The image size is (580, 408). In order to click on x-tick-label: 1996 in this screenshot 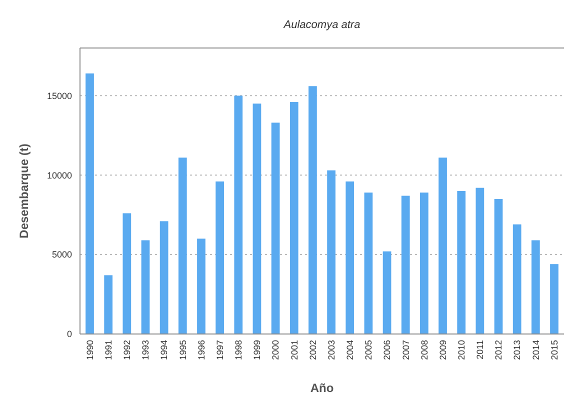, I will do `click(201, 350)`.